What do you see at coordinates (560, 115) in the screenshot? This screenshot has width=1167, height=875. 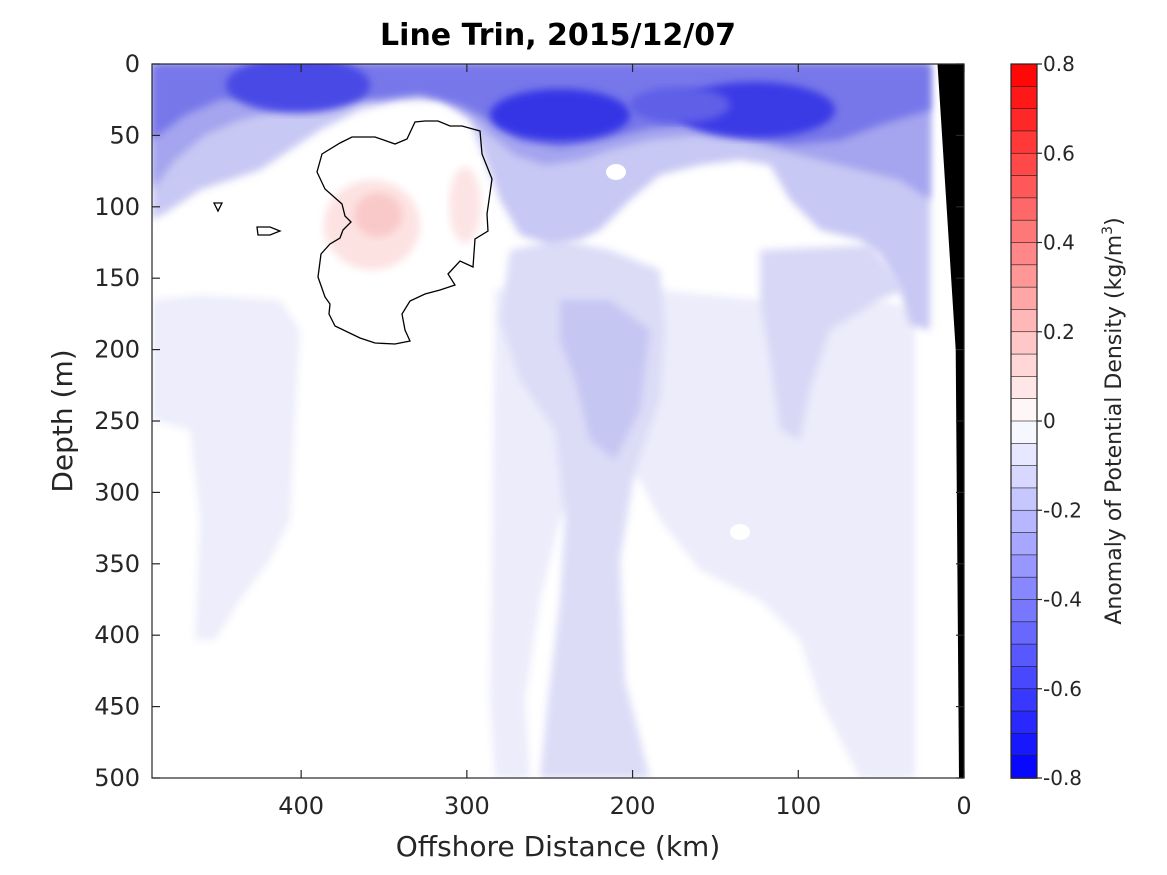 I see `field-core-central` at bounding box center [560, 115].